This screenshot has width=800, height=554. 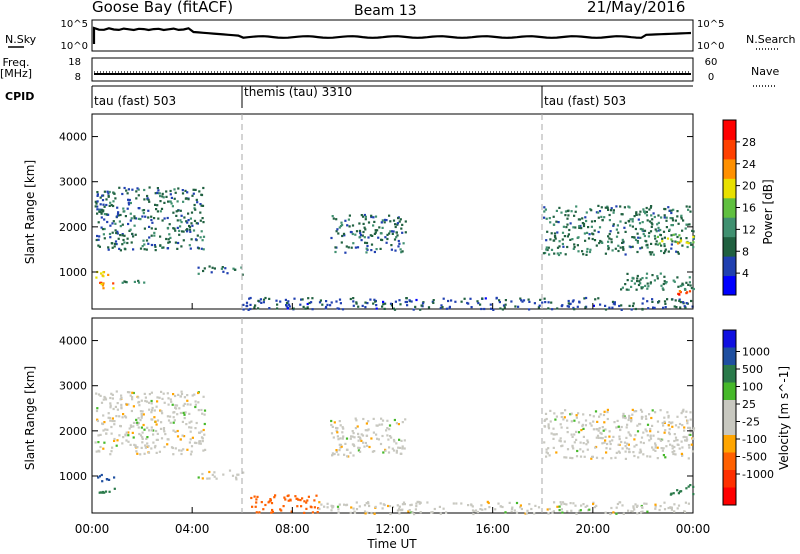 I want to click on nsky-label: N.Sky, so click(x=21, y=39).